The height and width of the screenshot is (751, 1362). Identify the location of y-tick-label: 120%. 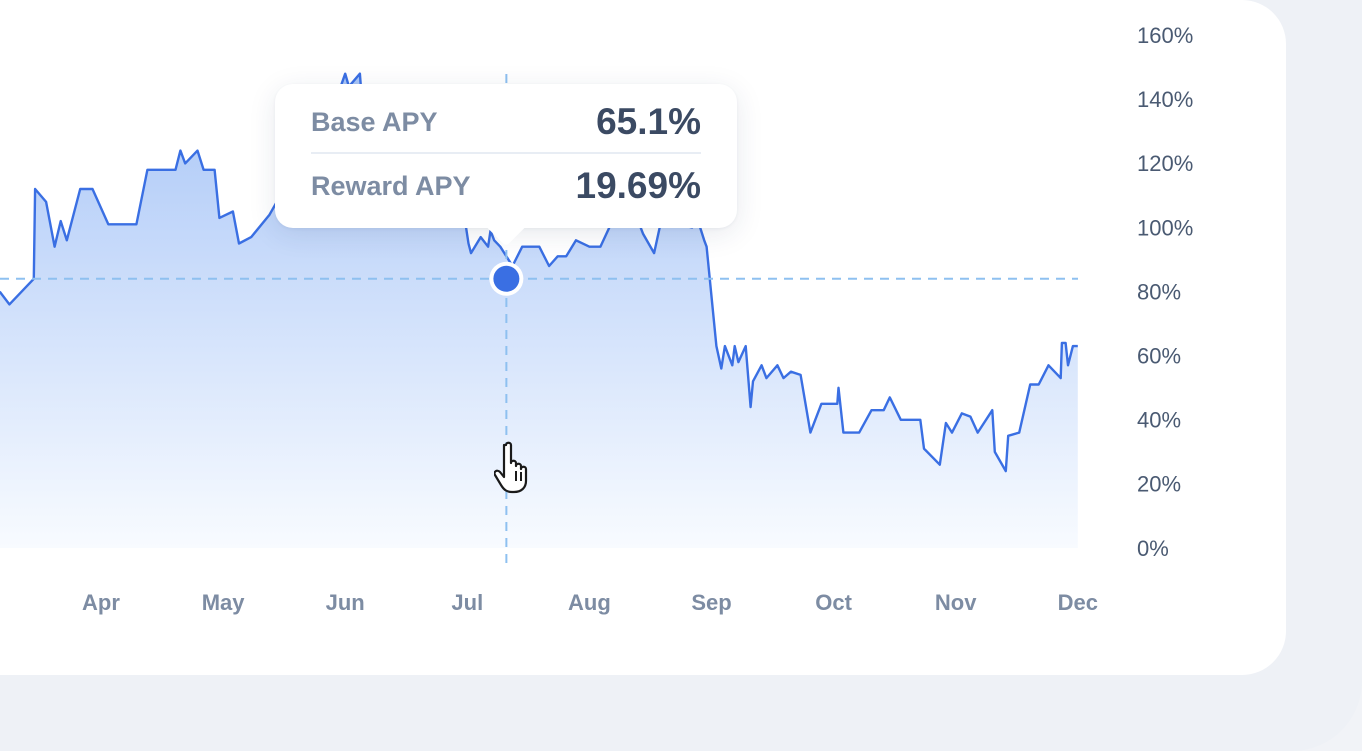
(1165, 163).